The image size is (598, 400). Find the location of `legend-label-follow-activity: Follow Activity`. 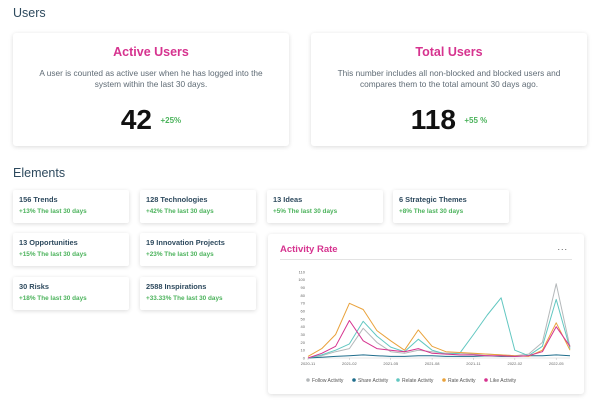

legend-label-follow-activity: Follow Activity is located at coordinates (328, 381).